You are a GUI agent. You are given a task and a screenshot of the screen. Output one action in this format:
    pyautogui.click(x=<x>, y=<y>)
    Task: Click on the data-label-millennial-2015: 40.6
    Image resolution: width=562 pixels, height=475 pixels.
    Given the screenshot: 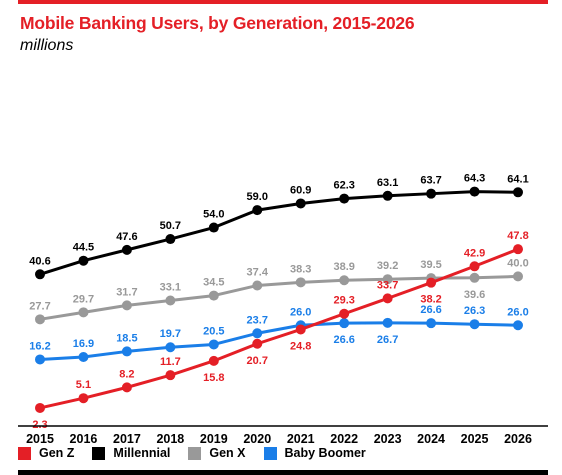 What is the action you would take?
    pyautogui.click(x=39, y=261)
    